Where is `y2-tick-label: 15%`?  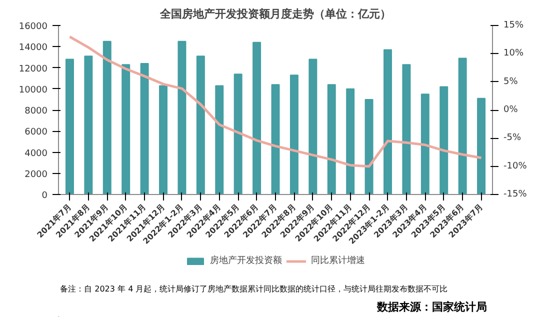 y2-tick-label: 15% is located at coordinates (514, 25).